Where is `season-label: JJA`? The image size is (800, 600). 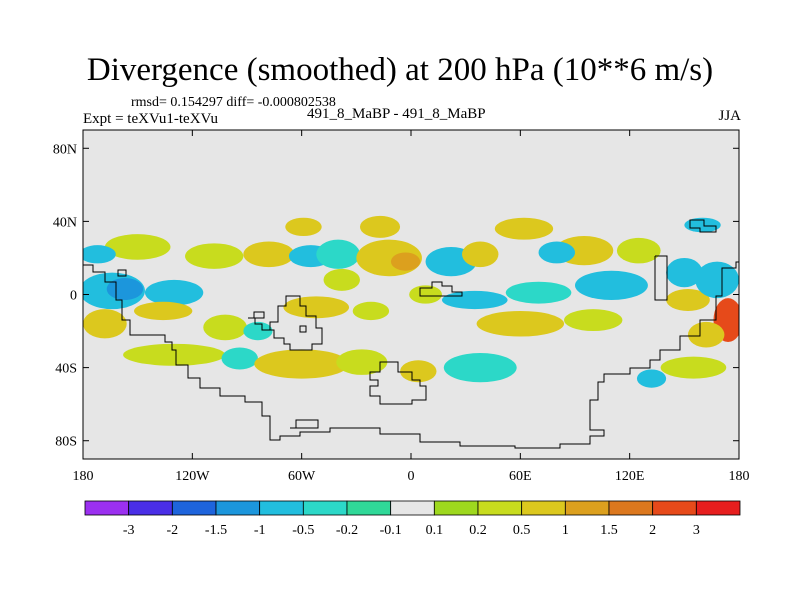
season-label: JJA is located at coordinates (729, 116).